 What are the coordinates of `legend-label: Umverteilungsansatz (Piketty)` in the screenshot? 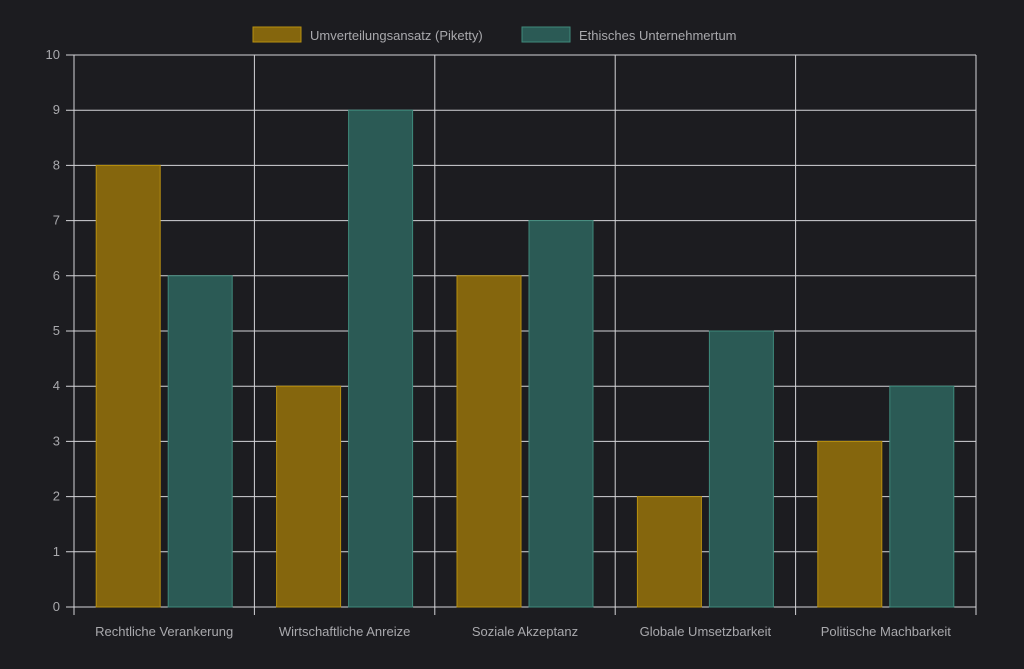 It's located at (396, 35).